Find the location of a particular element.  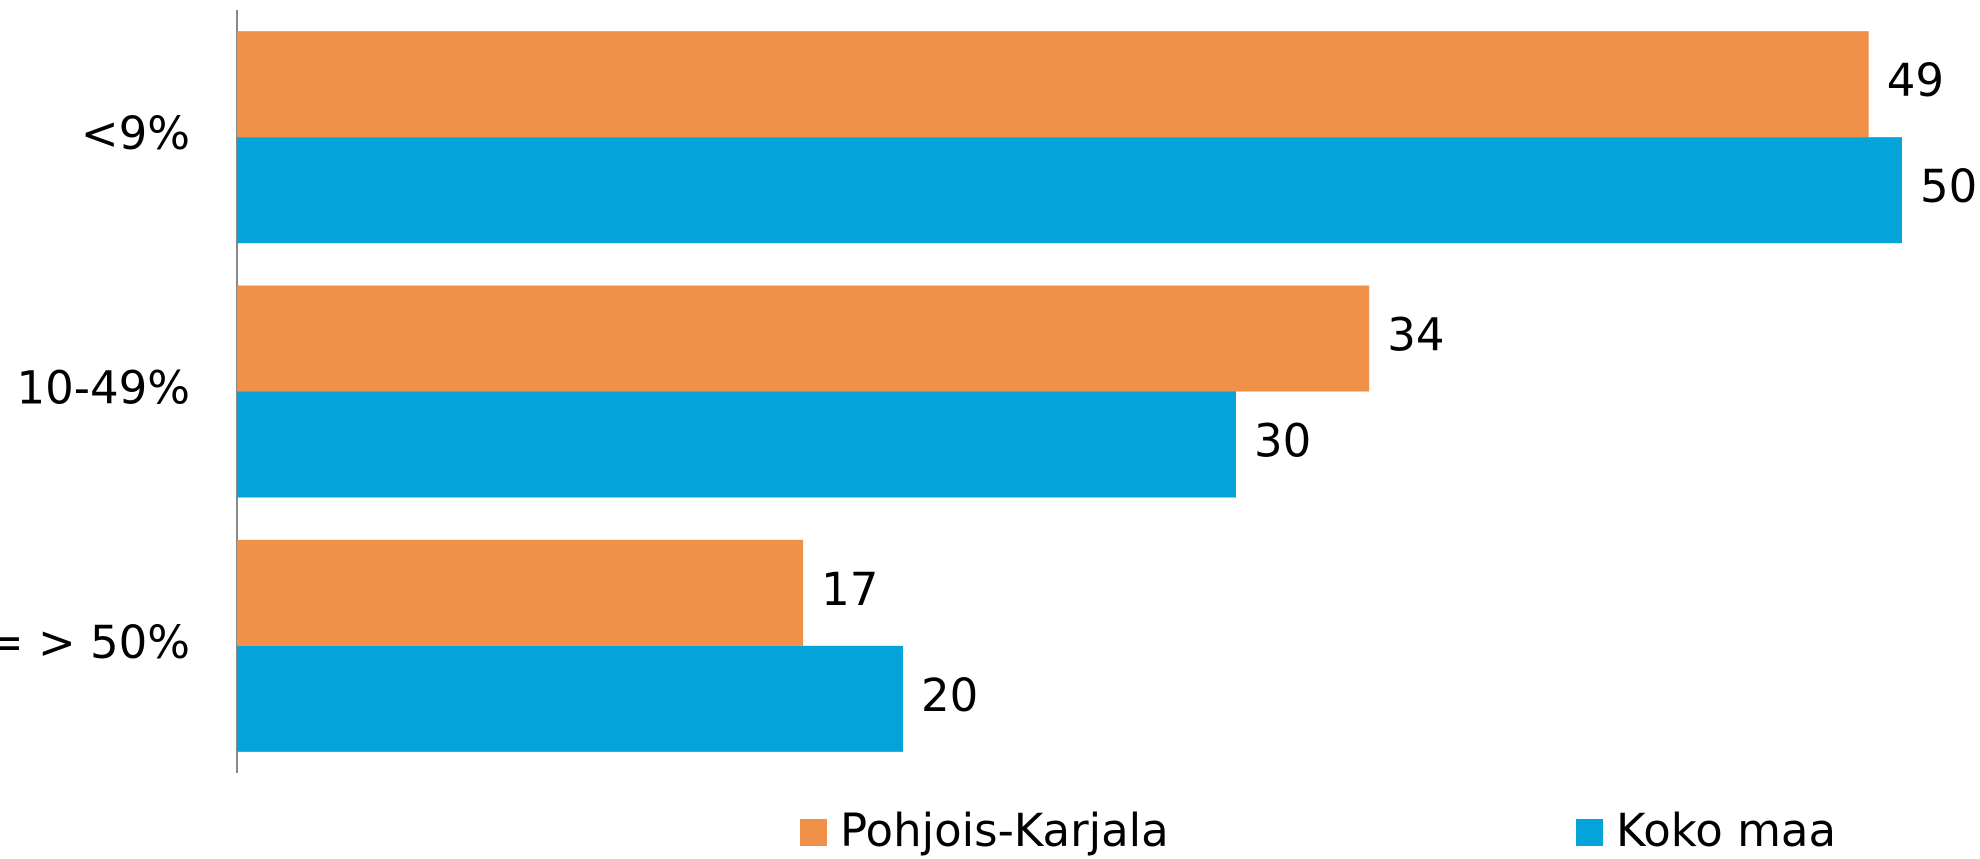

value-label: 49 is located at coordinates (1915, 80).